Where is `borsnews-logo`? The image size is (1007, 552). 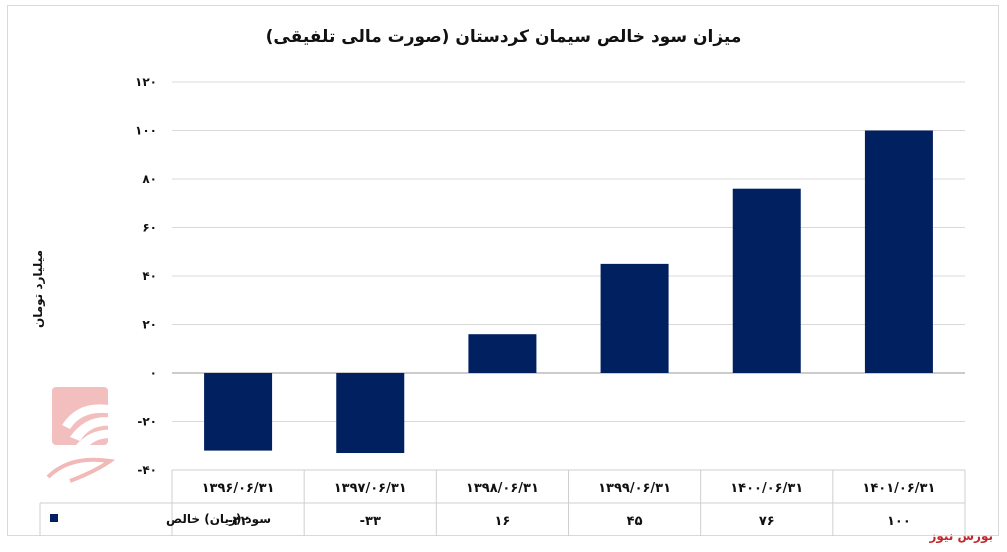
borsnews-logo is located at coordinates (84, 435).